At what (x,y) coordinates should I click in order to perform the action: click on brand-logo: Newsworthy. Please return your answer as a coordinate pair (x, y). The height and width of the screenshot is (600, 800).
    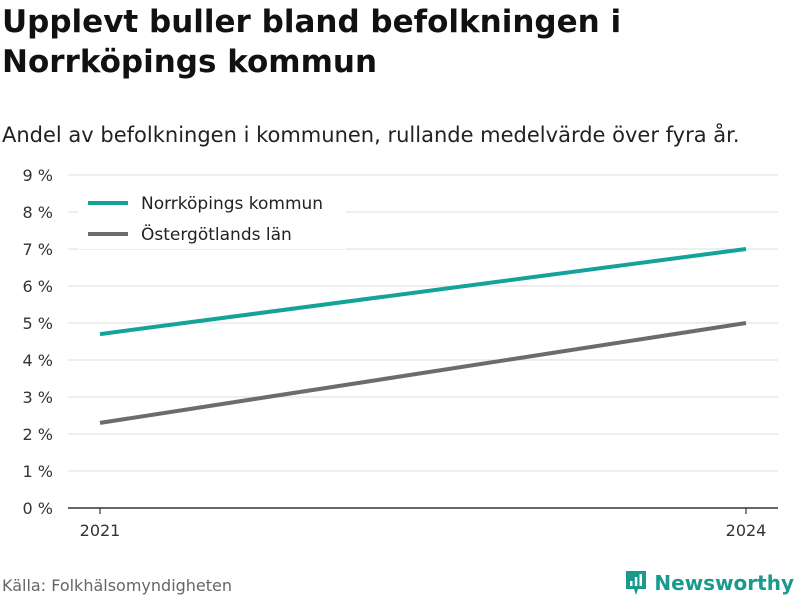
    Looking at the image, I should click on (709, 583).